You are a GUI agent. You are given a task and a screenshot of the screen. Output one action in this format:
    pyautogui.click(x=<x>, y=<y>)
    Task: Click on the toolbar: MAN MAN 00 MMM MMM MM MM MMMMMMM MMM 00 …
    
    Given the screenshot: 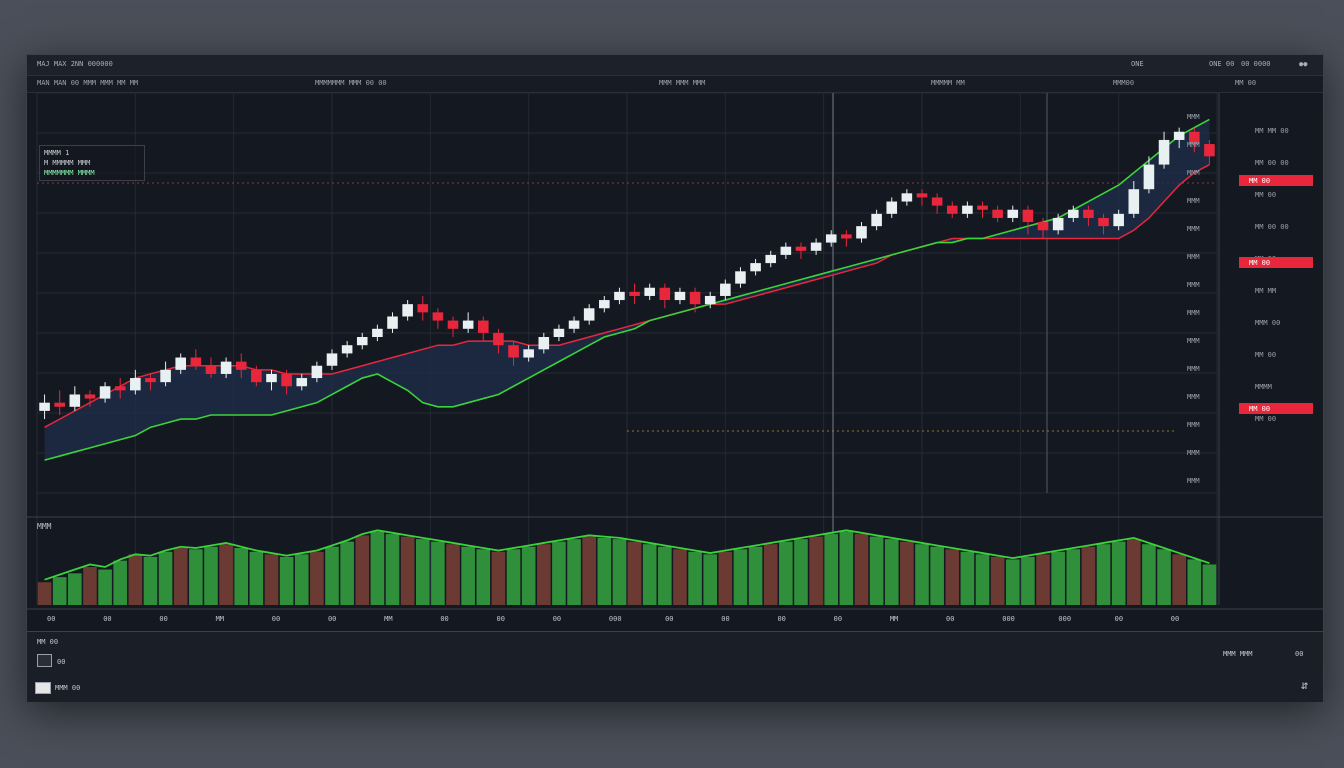 What is the action you would take?
    pyautogui.click(x=675, y=84)
    